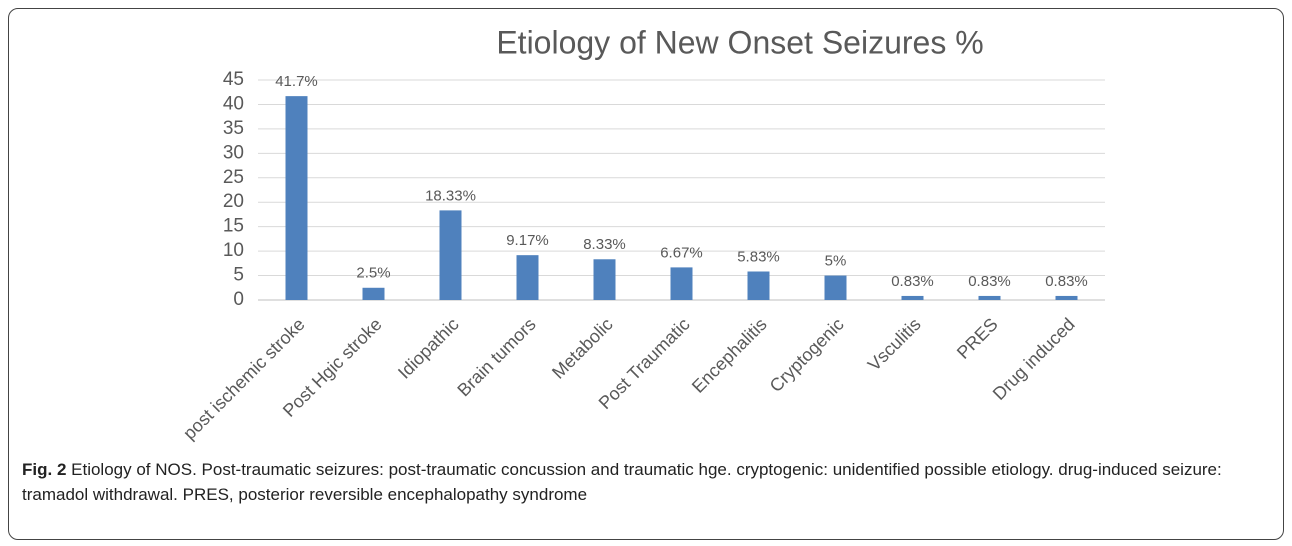 The width and height of the screenshot is (1292, 546). What do you see at coordinates (894, 344) in the screenshot?
I see `x-tick-label: Vsculitis` at bounding box center [894, 344].